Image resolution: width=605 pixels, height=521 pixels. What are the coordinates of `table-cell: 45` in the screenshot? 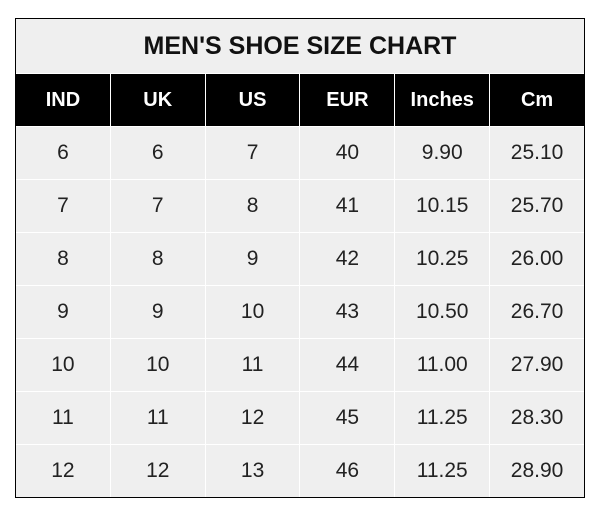 It's located at (348, 418).